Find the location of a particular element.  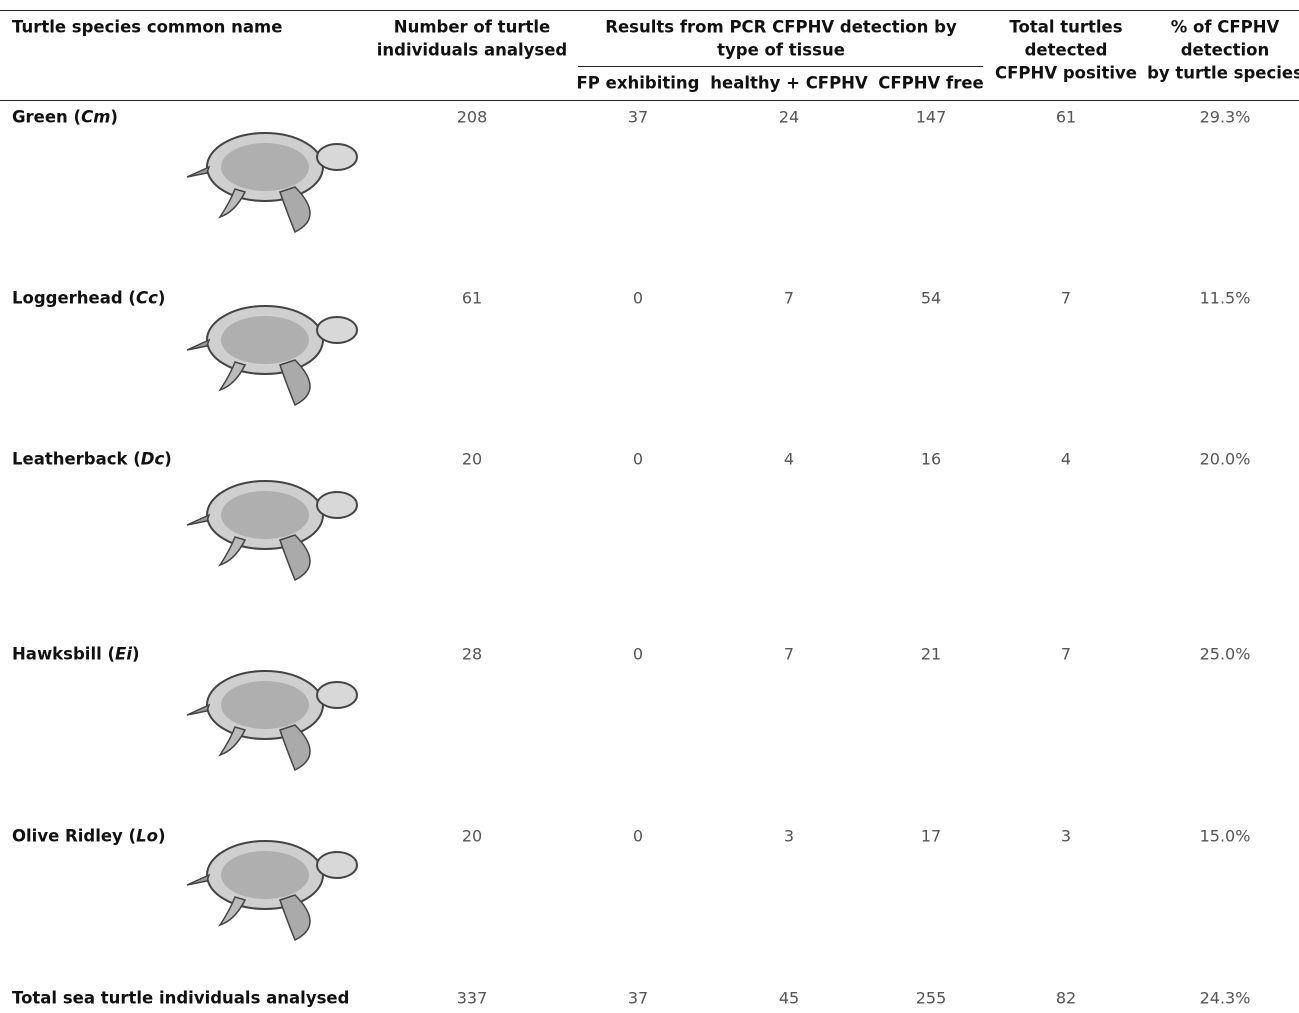

cell-value: 20.0% is located at coordinates (1225, 459).